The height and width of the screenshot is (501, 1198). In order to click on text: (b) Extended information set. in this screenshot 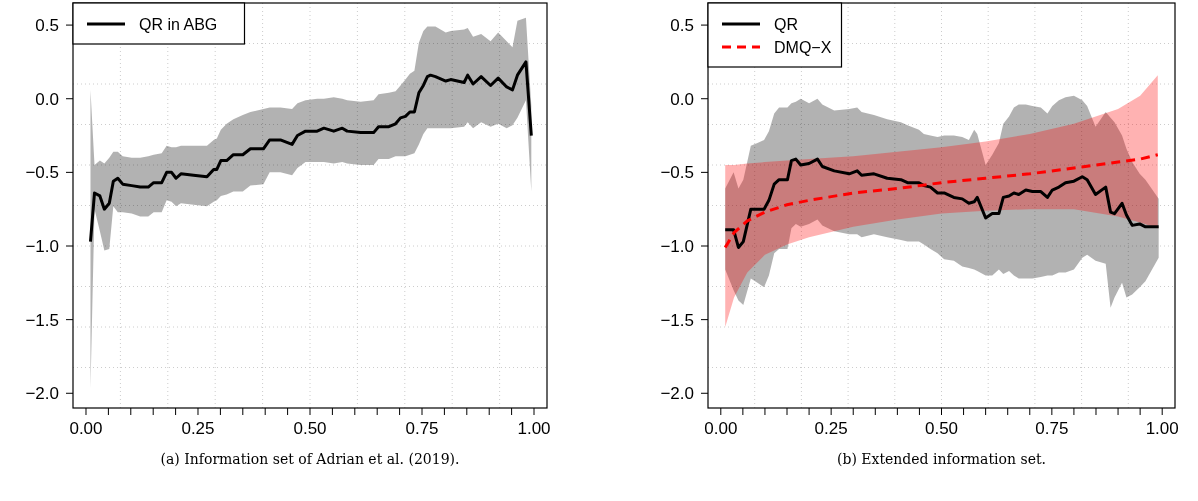, I will do `click(941, 459)`.